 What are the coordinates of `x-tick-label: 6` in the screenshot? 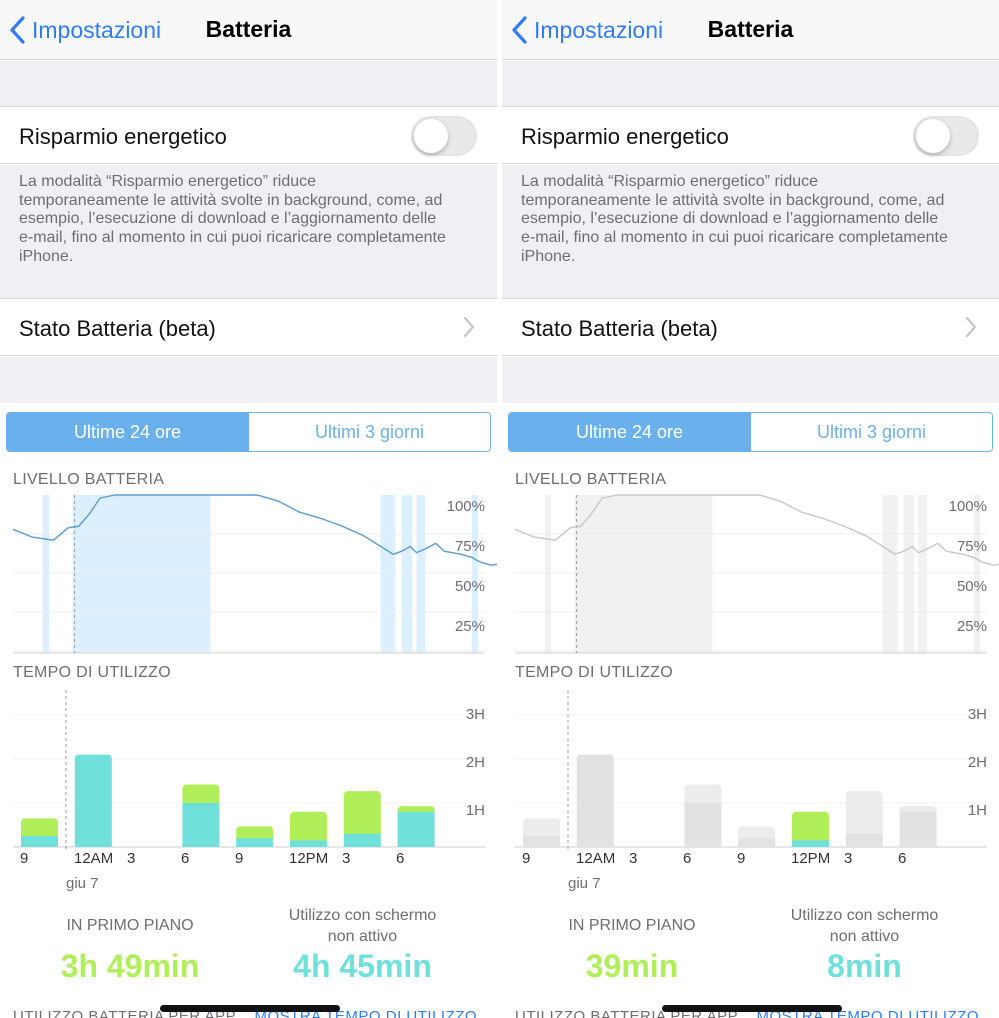 It's located at (185, 858).